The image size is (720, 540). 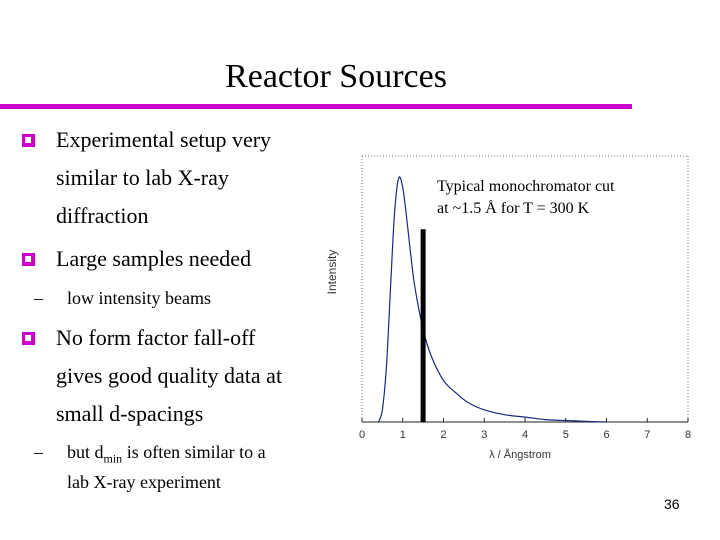 What do you see at coordinates (102, 215) in the screenshot?
I see `bullet-line: diffraction` at bounding box center [102, 215].